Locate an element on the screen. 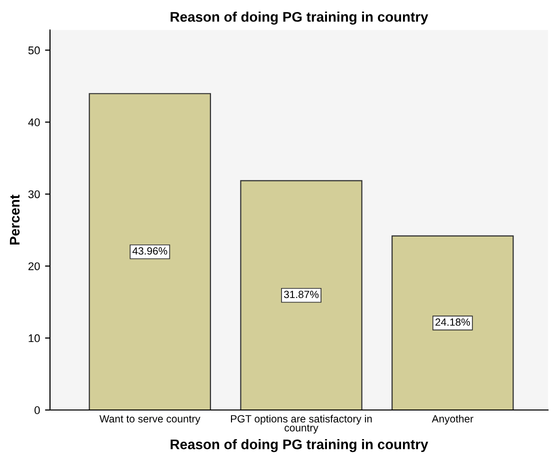 The width and height of the screenshot is (557, 464). y-tick-label: 50 is located at coordinates (34, 50).